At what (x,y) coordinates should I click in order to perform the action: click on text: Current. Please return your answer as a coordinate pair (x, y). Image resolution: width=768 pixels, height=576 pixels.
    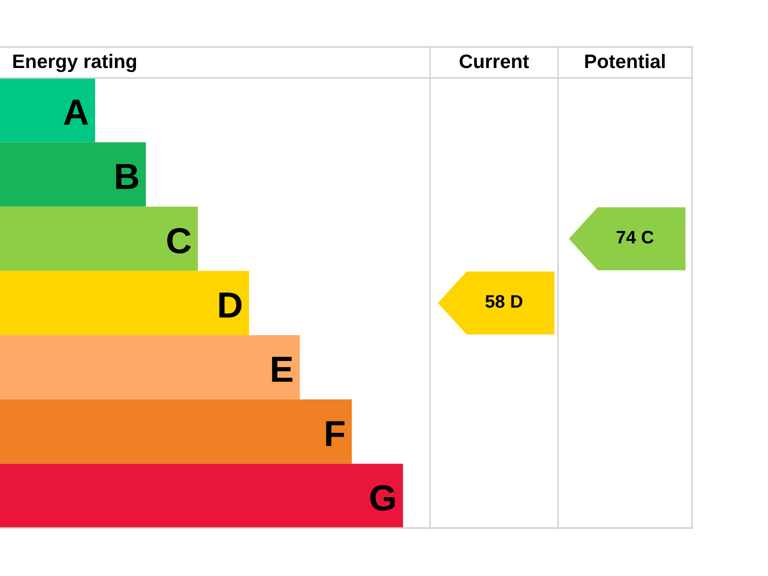
    Looking at the image, I should click on (494, 61).